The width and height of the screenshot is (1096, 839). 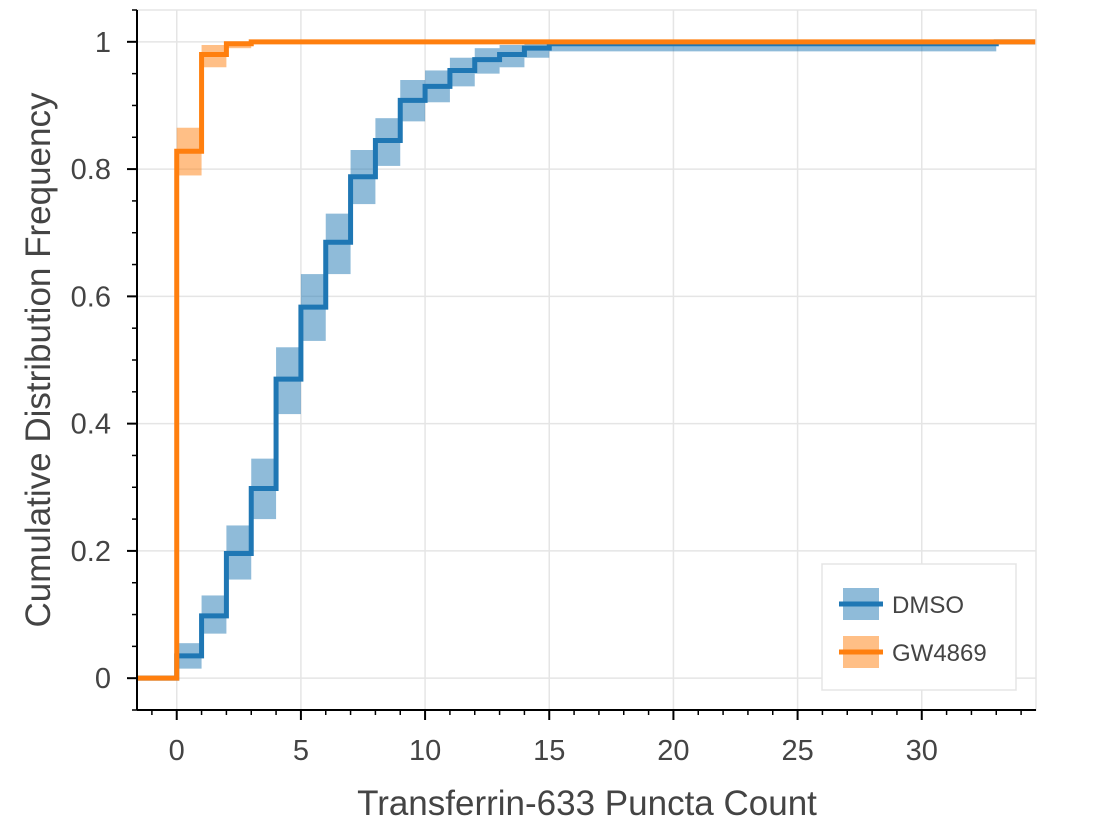 I want to click on y-tick-label: 1, so click(x=103, y=43).